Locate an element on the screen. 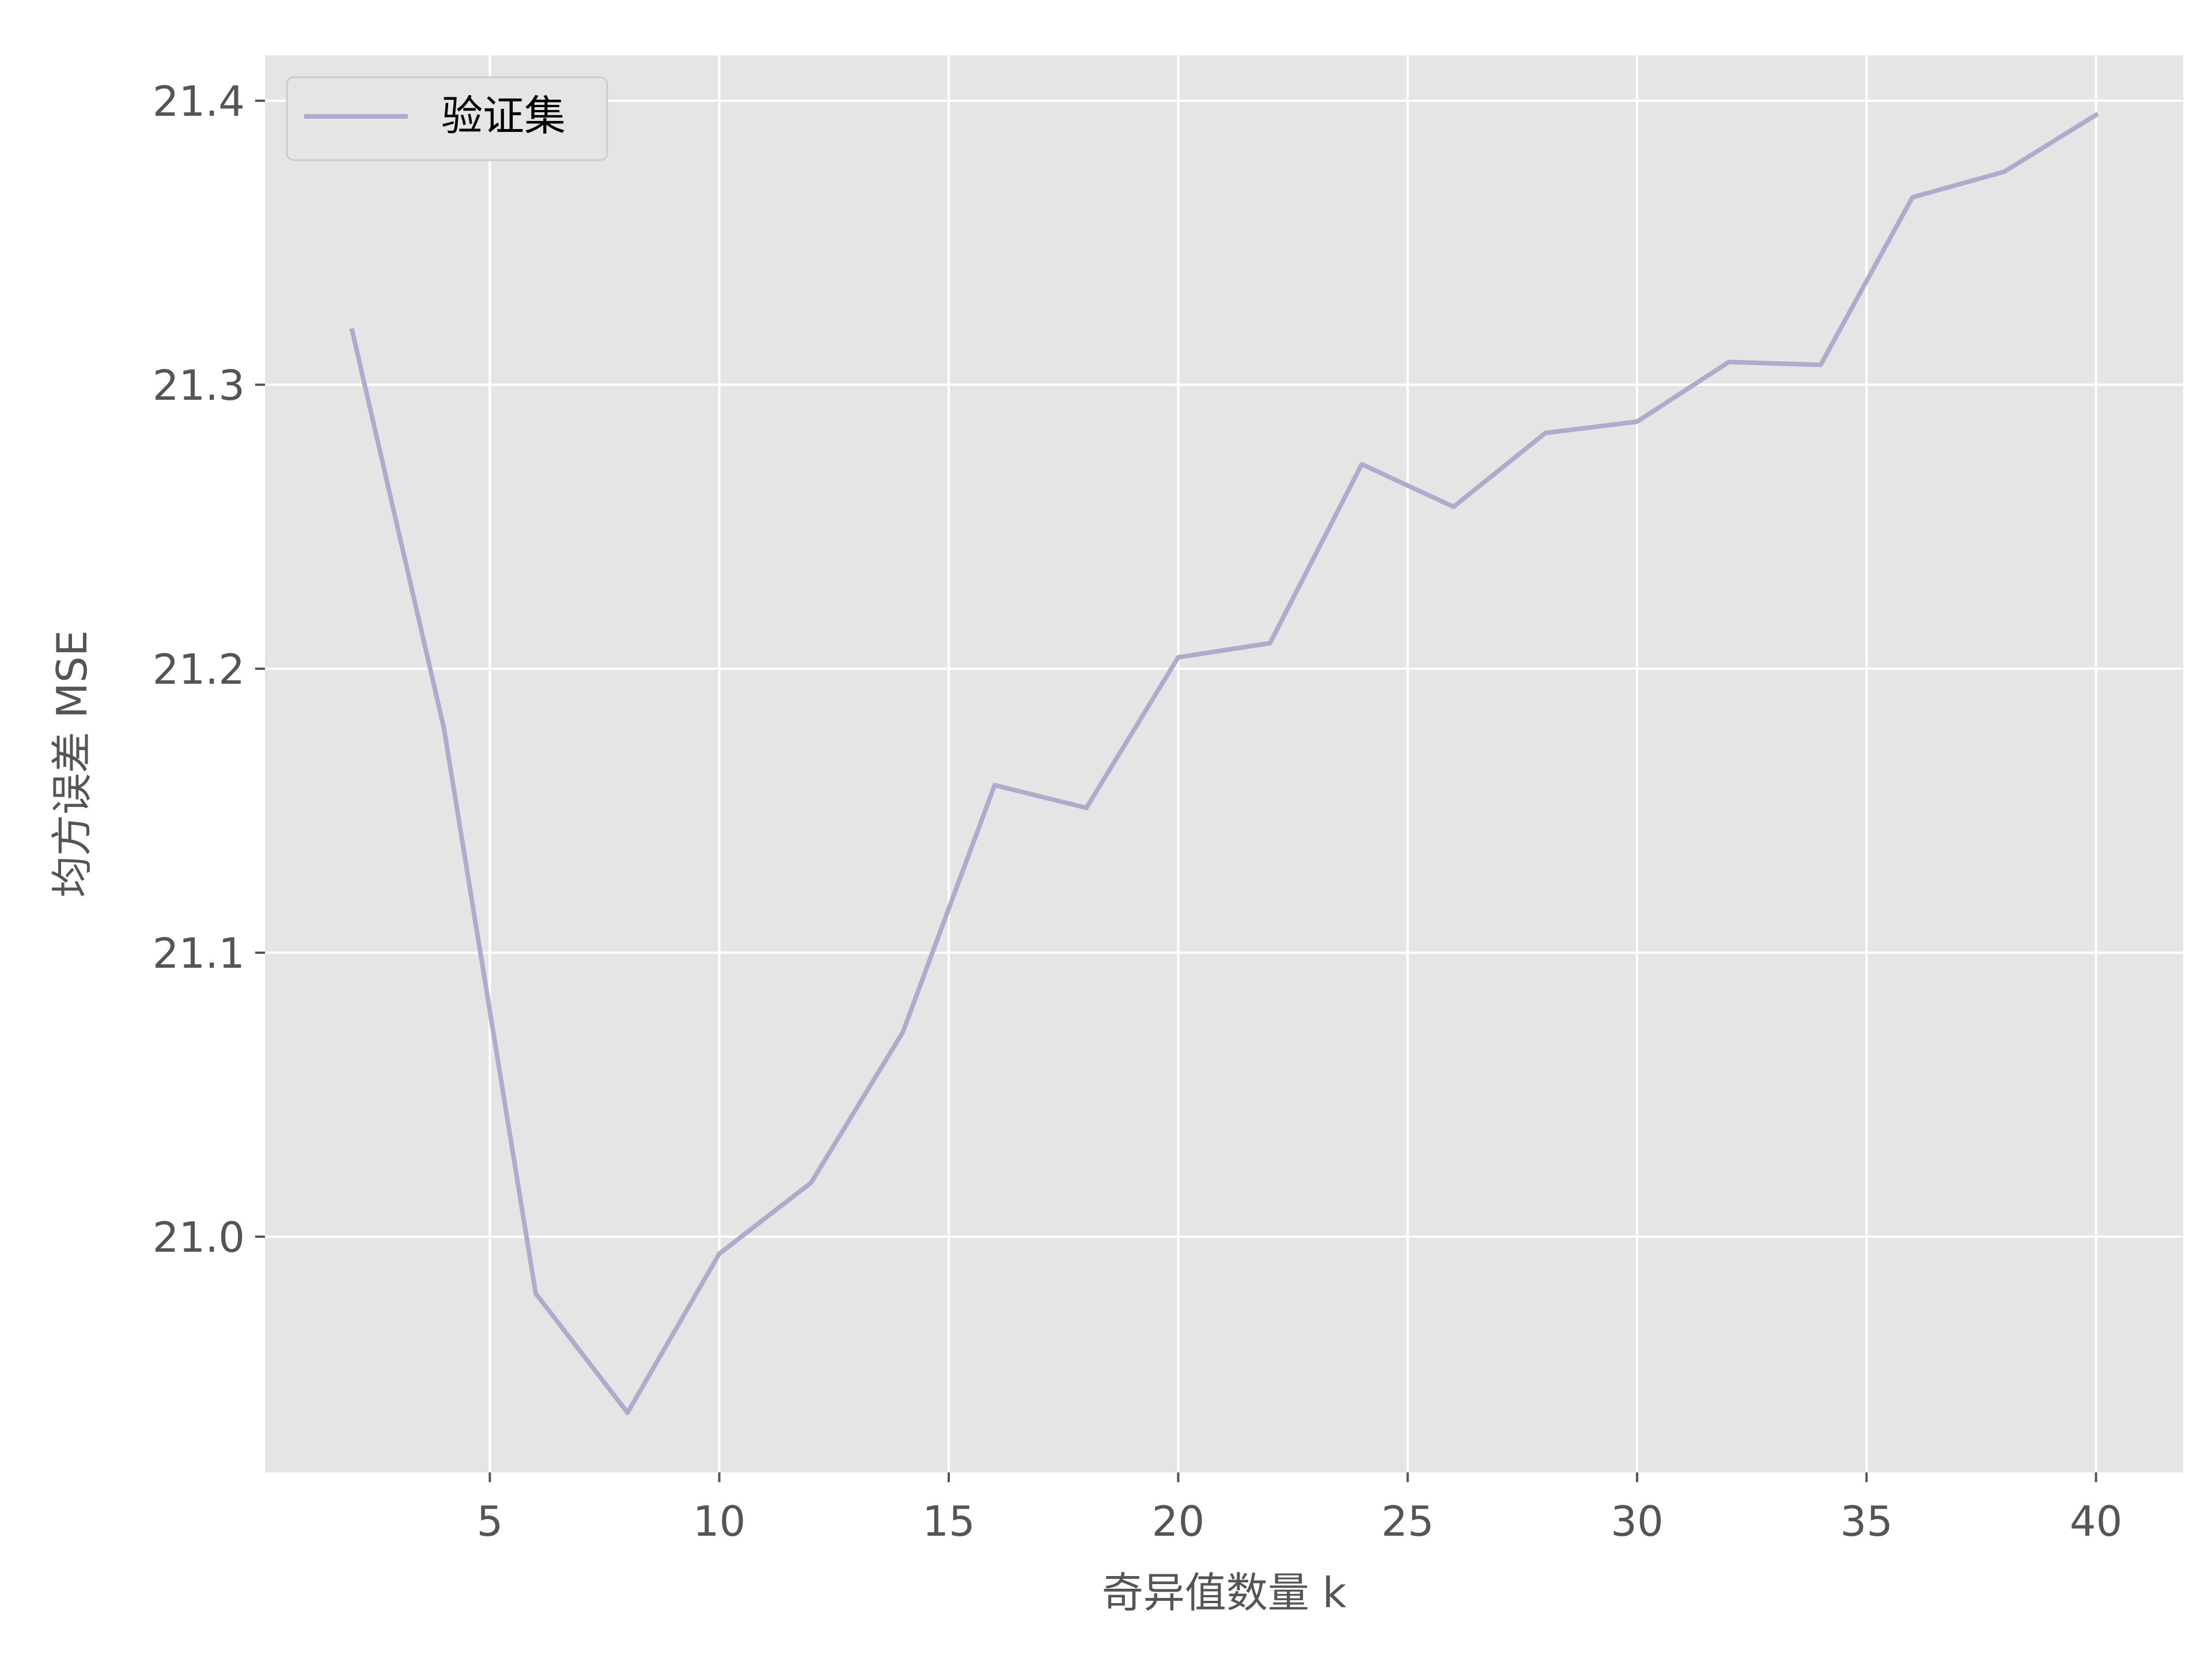 The image size is (2212, 1659). x-tick-label: 10 is located at coordinates (719, 1521).